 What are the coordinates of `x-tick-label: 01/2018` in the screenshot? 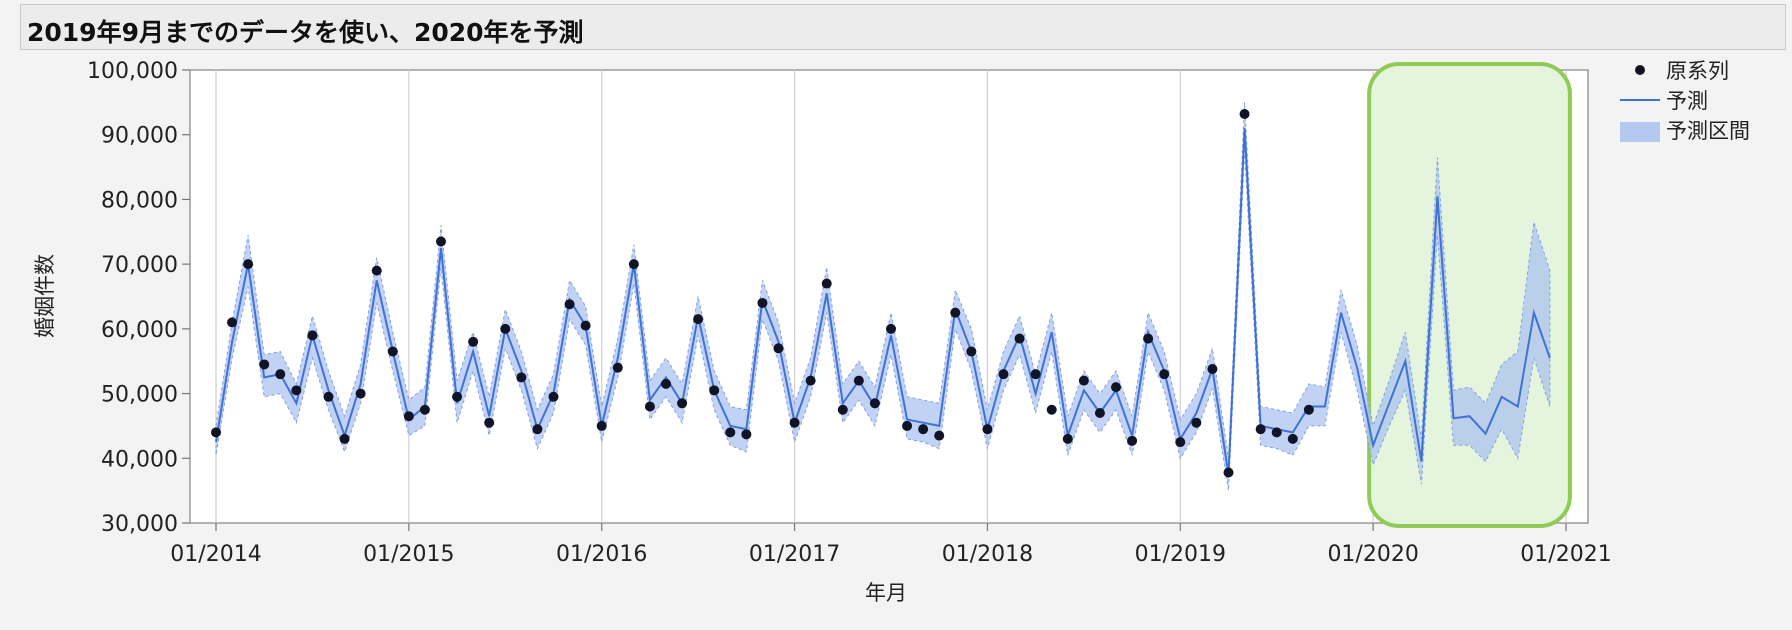 It's located at (987, 554).